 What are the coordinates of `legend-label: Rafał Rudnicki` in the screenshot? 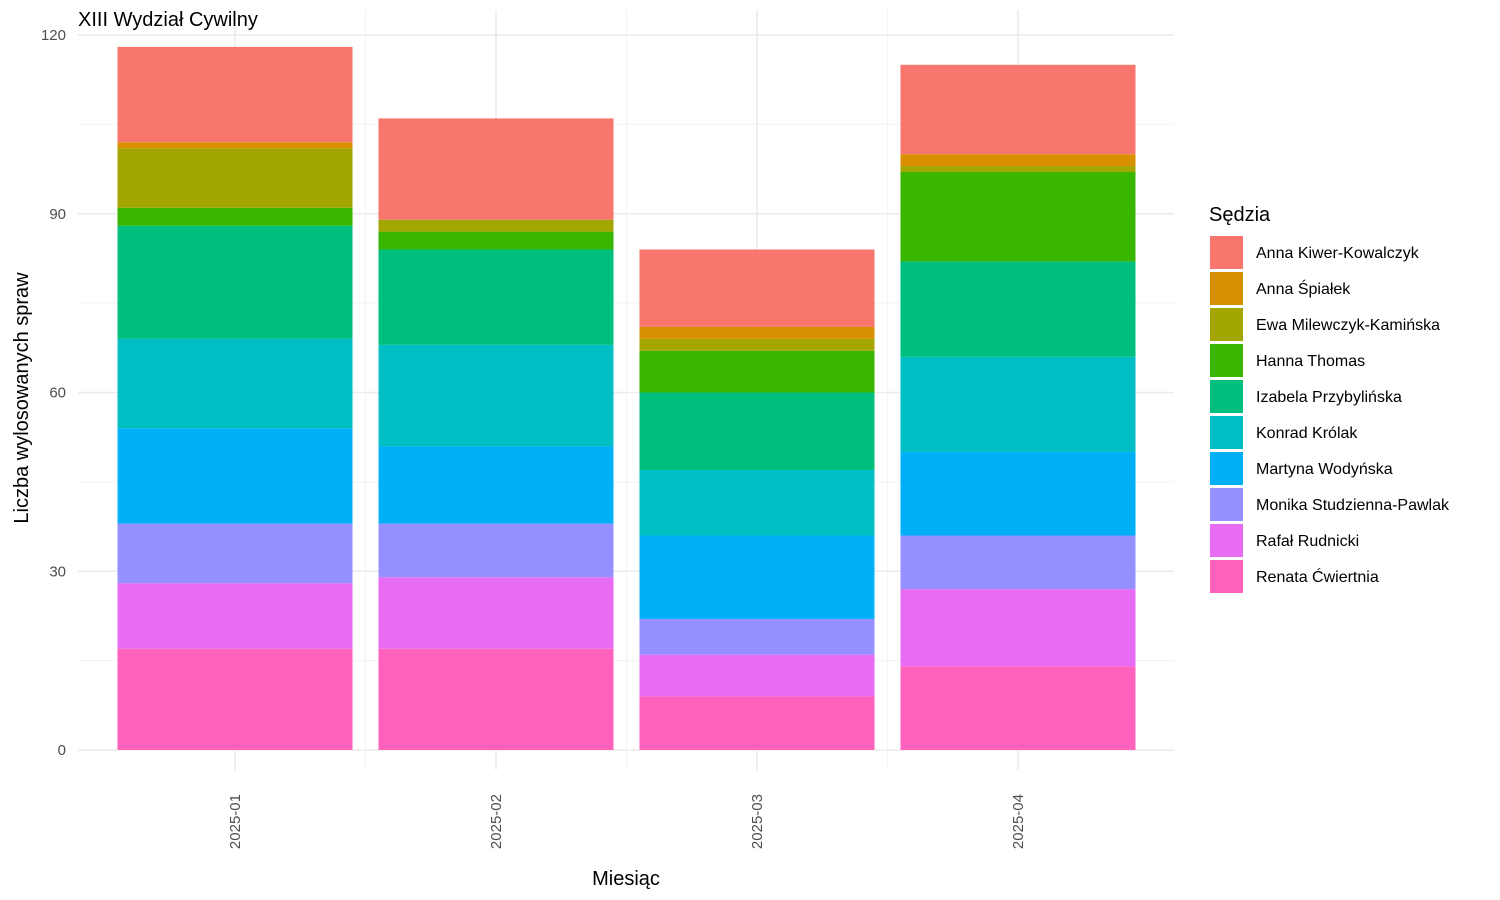 It's located at (1307, 541).